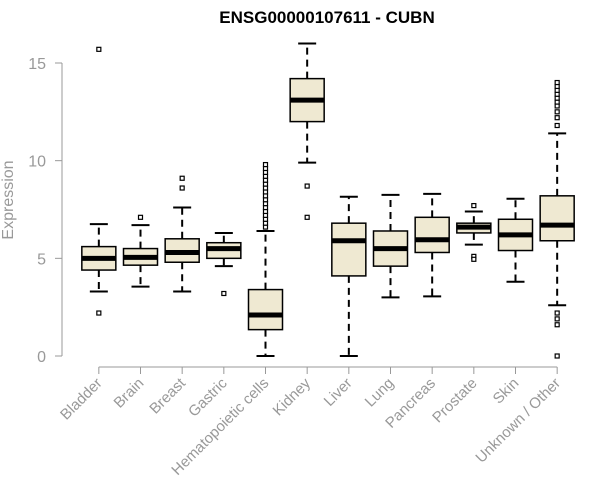 This screenshot has width=600, height=500. What do you see at coordinates (99, 181) in the screenshot?
I see `box-bladder` at bounding box center [99, 181].